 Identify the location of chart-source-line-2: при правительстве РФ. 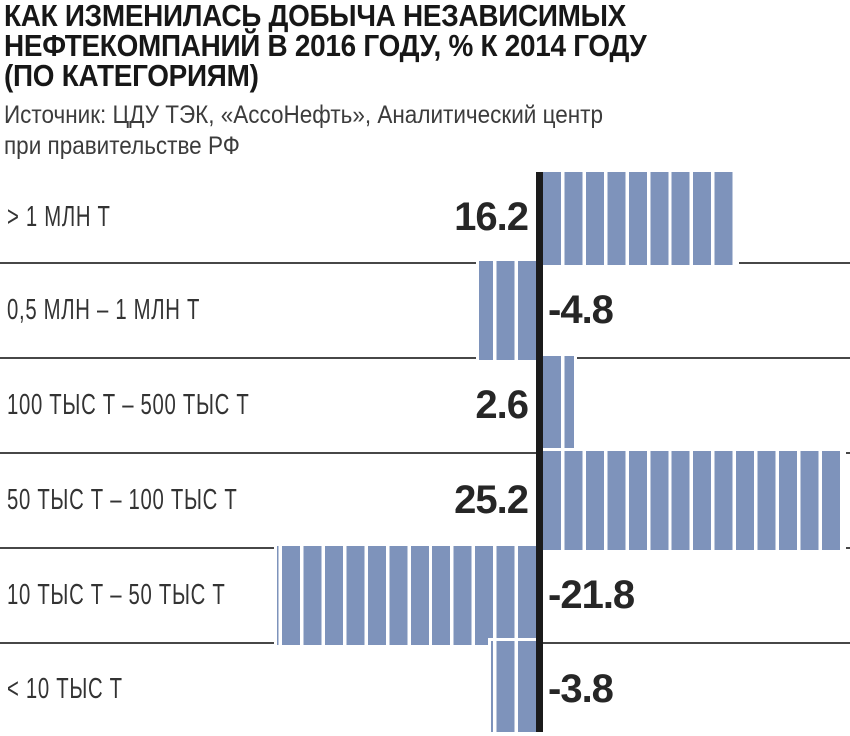
(122, 146).